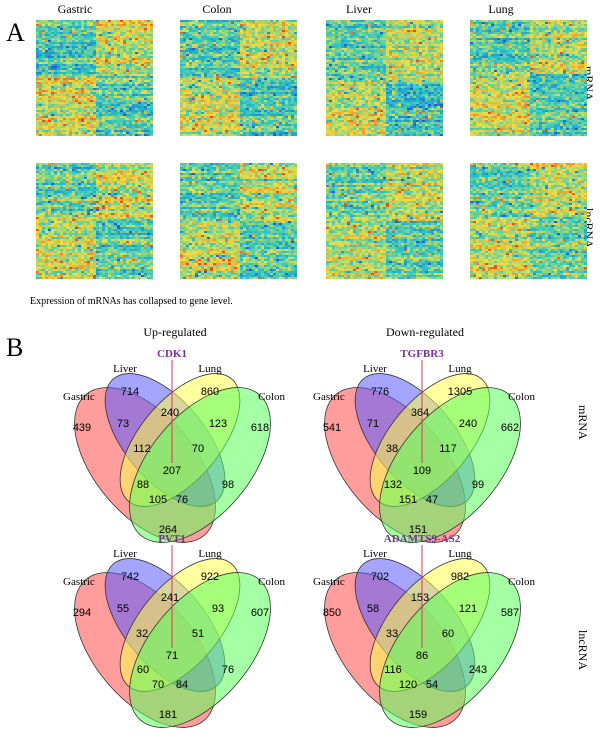 This screenshot has width=600, height=737. Describe the element at coordinates (172, 656) in the screenshot. I see `venn-count-all: 71` at that location.